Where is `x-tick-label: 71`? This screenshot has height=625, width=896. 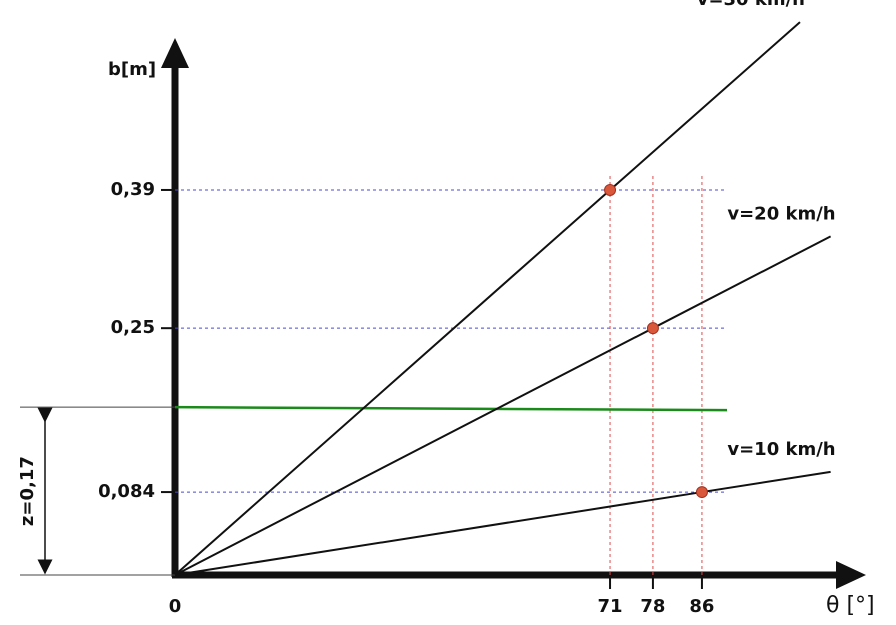
x-tick-label: 71 is located at coordinates (610, 606).